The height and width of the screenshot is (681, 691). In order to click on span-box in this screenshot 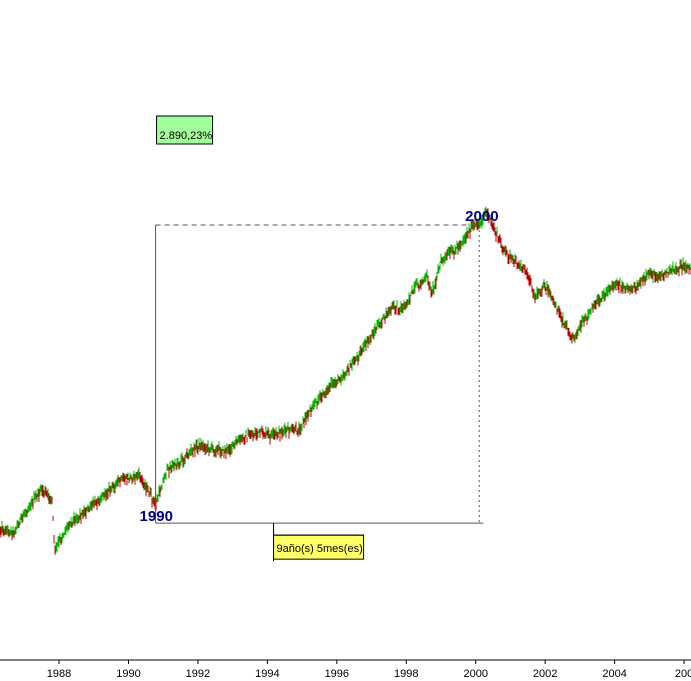, I will do `click(319, 547)`.